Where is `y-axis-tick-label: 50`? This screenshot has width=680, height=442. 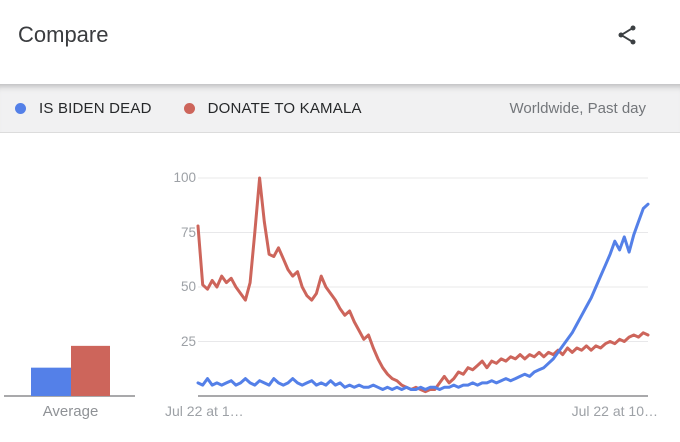
y-axis-tick-label: 50 is located at coordinates (188, 286).